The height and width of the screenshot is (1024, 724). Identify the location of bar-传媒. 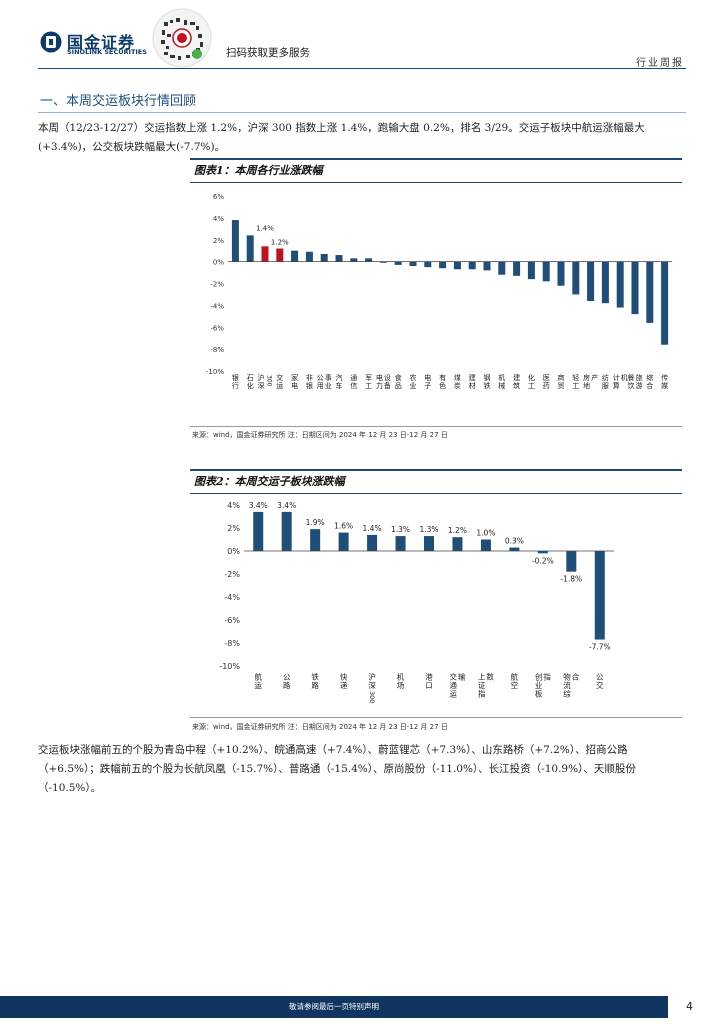
(665, 303).